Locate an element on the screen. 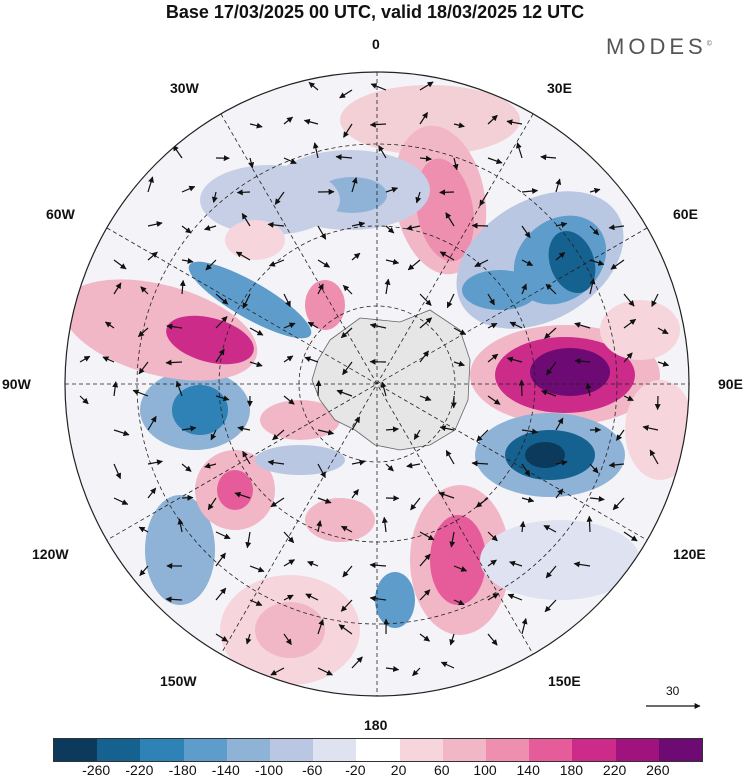  colorbar-tick-label: -260 is located at coordinates (96, 770).